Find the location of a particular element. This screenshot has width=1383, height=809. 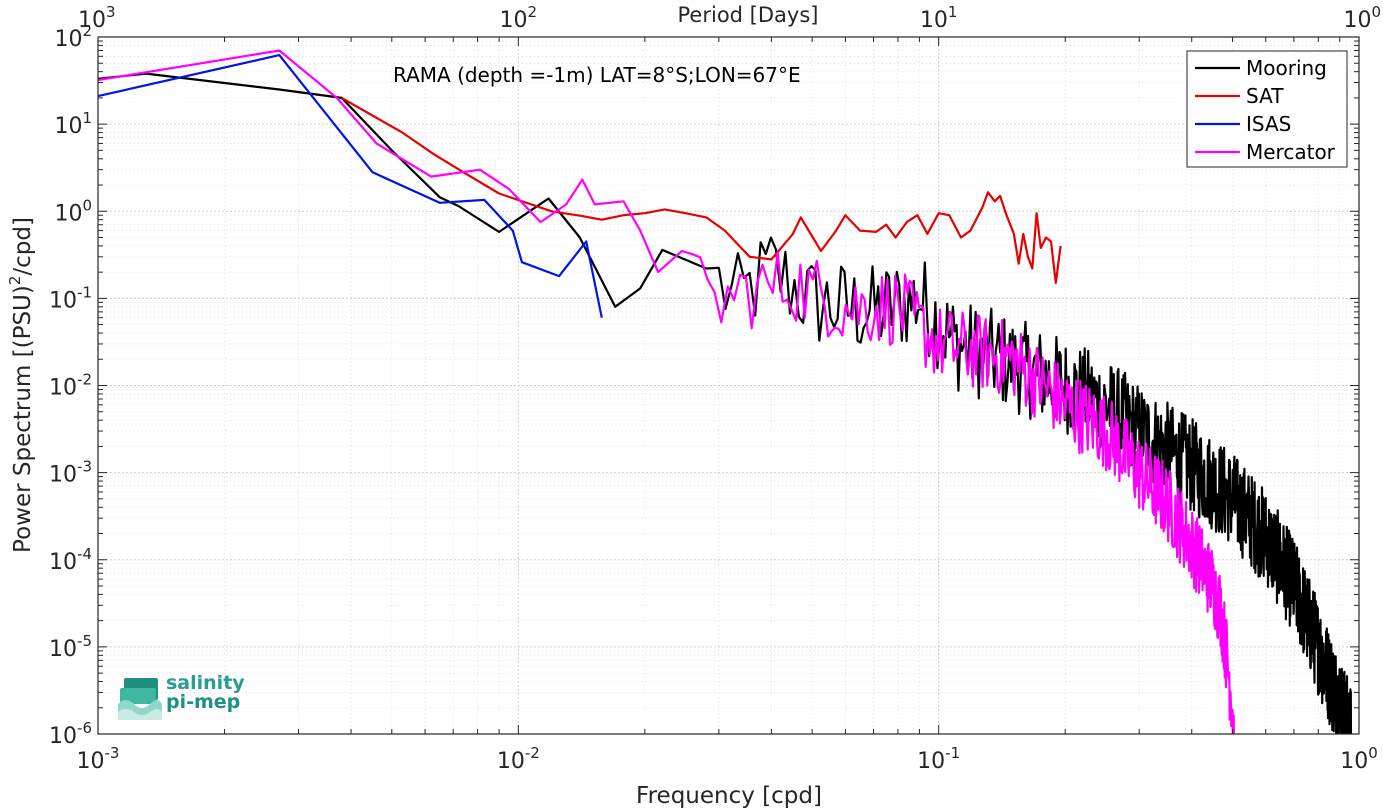

y-tick-label: 10⁻⁵ is located at coordinates (70, 647).